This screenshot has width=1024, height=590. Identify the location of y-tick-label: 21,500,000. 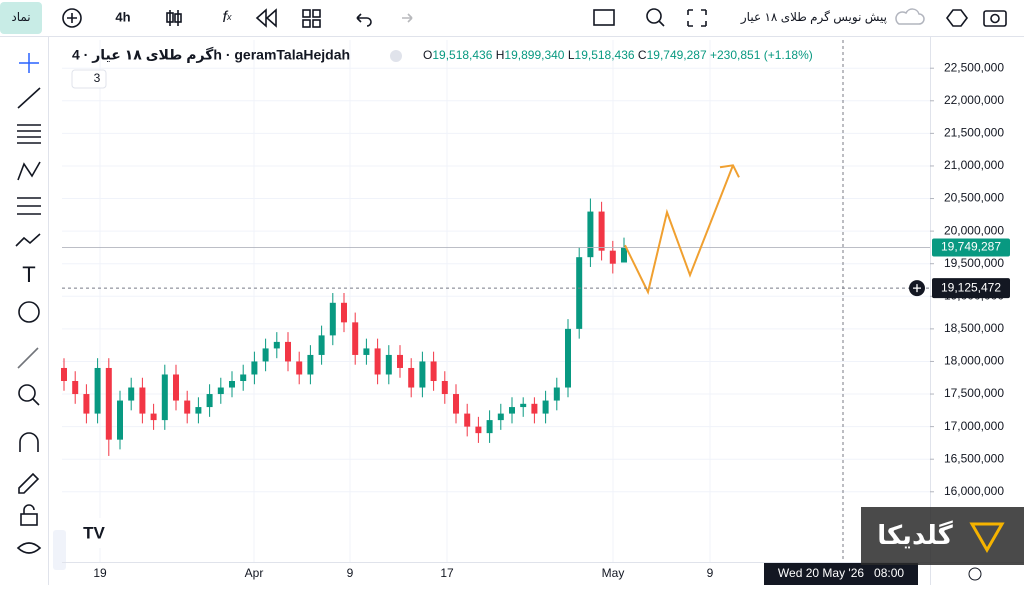
(974, 133).